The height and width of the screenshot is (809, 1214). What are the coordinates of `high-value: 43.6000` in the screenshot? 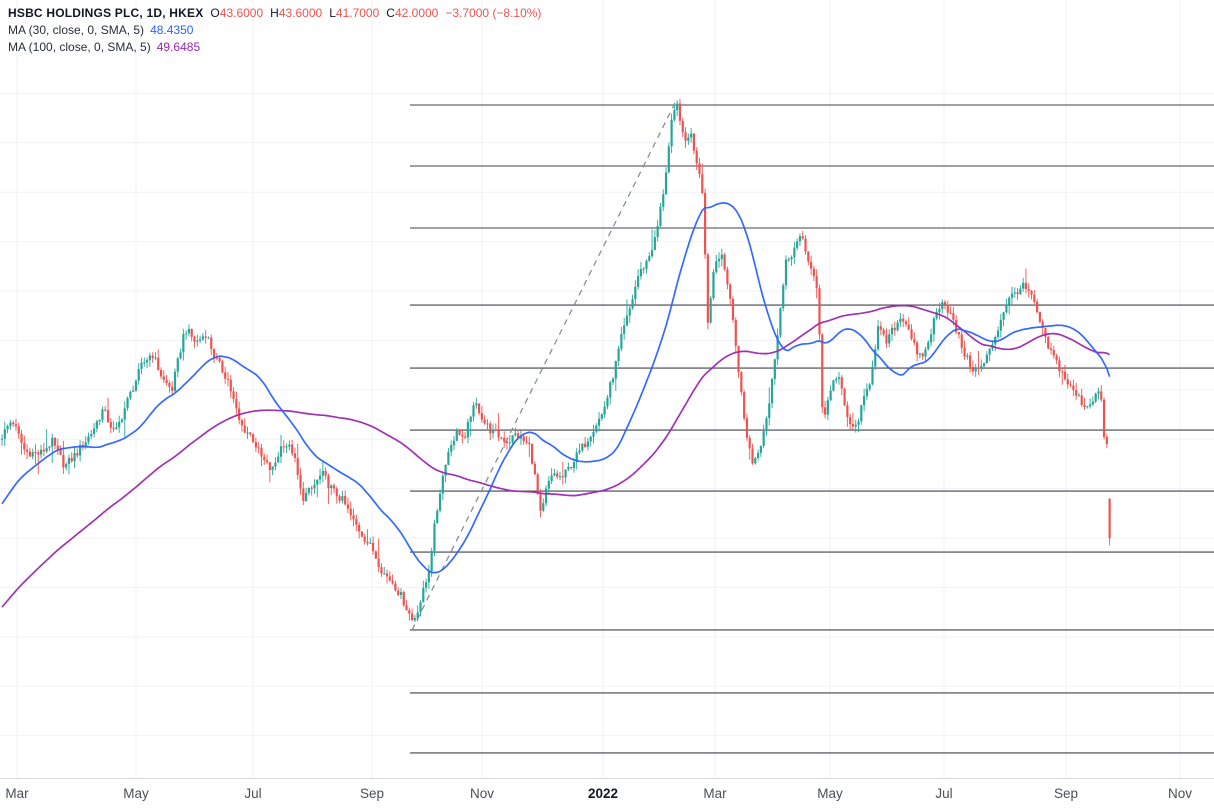 It's located at (300, 13).